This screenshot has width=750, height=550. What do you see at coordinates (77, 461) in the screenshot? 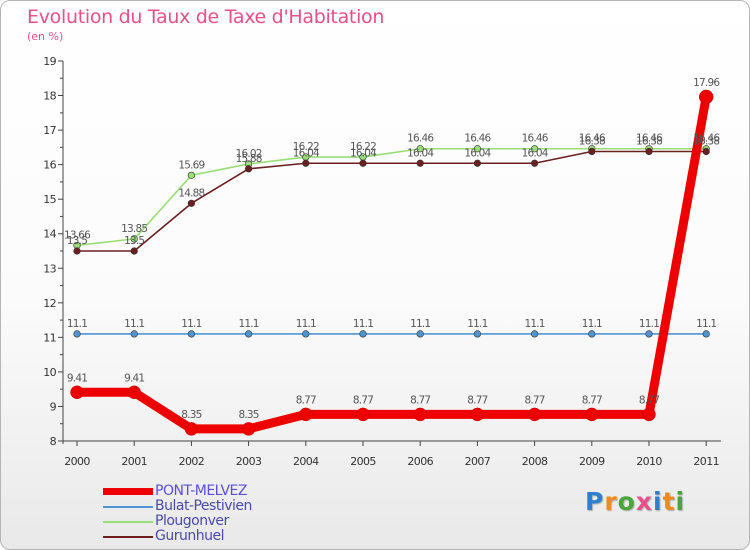
I see `x-tick-label: 2000` at bounding box center [77, 461].